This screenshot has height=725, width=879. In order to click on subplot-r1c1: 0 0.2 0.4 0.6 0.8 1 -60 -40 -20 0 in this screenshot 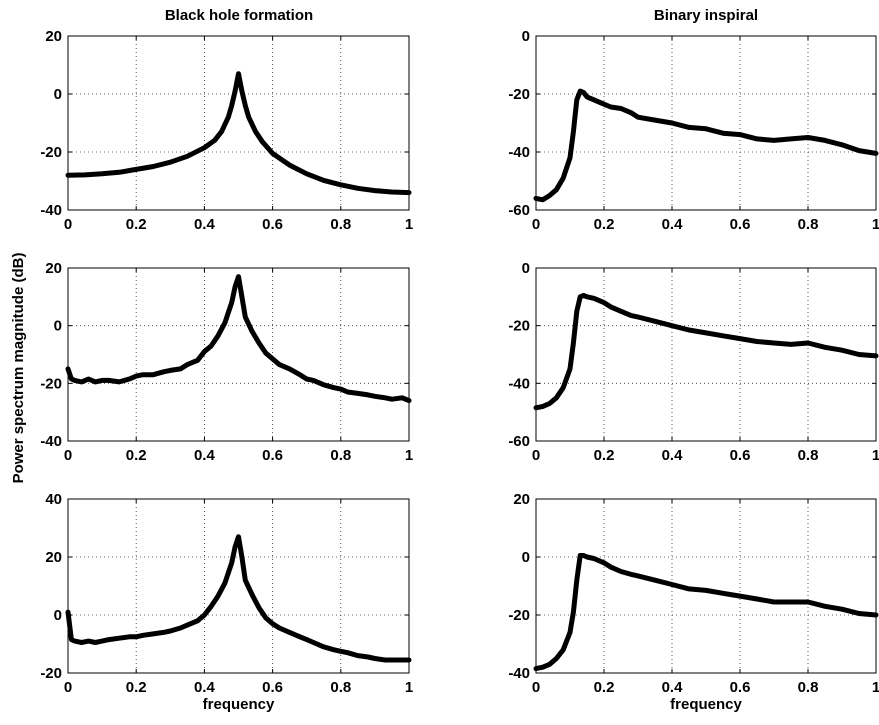, I will do `click(693, 362)`.